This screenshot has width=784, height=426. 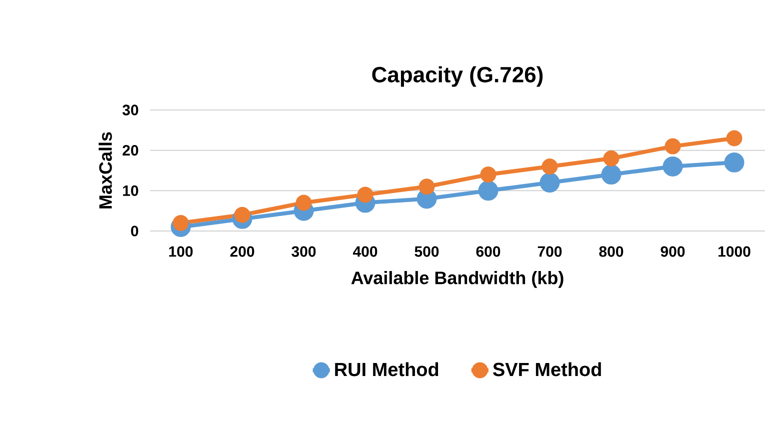 What do you see at coordinates (672, 251) in the screenshot?
I see `x-tick-label: 900` at bounding box center [672, 251].